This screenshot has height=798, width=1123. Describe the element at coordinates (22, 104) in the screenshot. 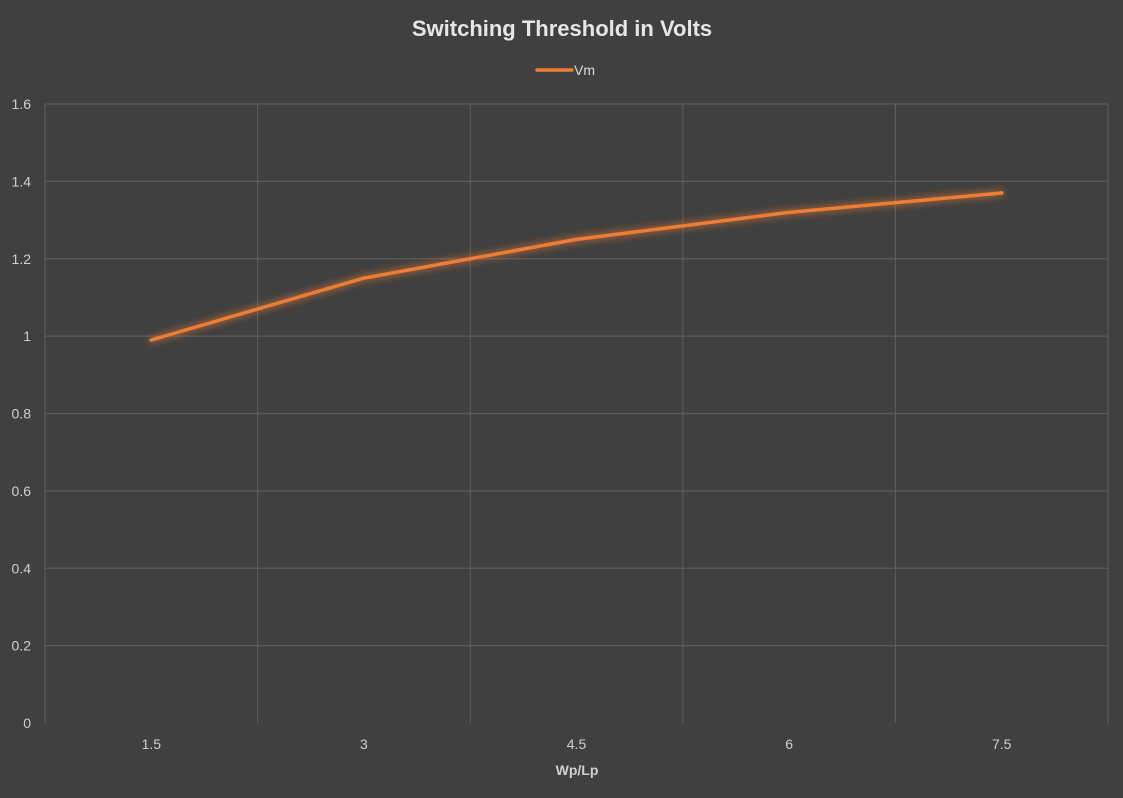

I see `y-tick-label: 1.6` at that location.